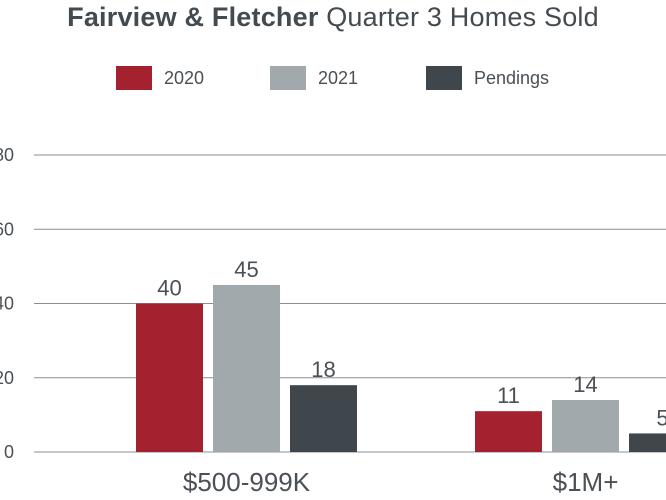  I want to click on data-label-2021-1: 45, so click(246, 269).